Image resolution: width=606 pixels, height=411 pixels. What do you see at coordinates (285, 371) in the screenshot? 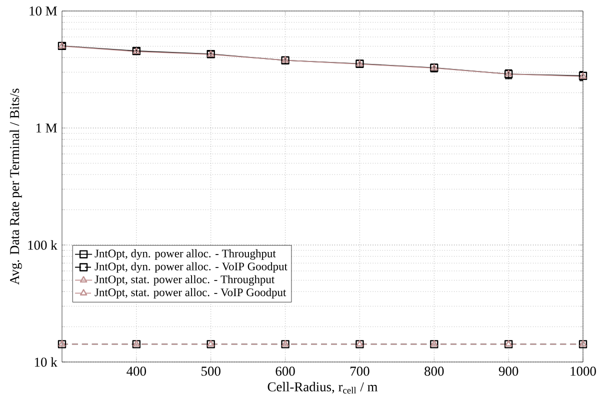
I see `x-tick-label: 600` at bounding box center [285, 371].